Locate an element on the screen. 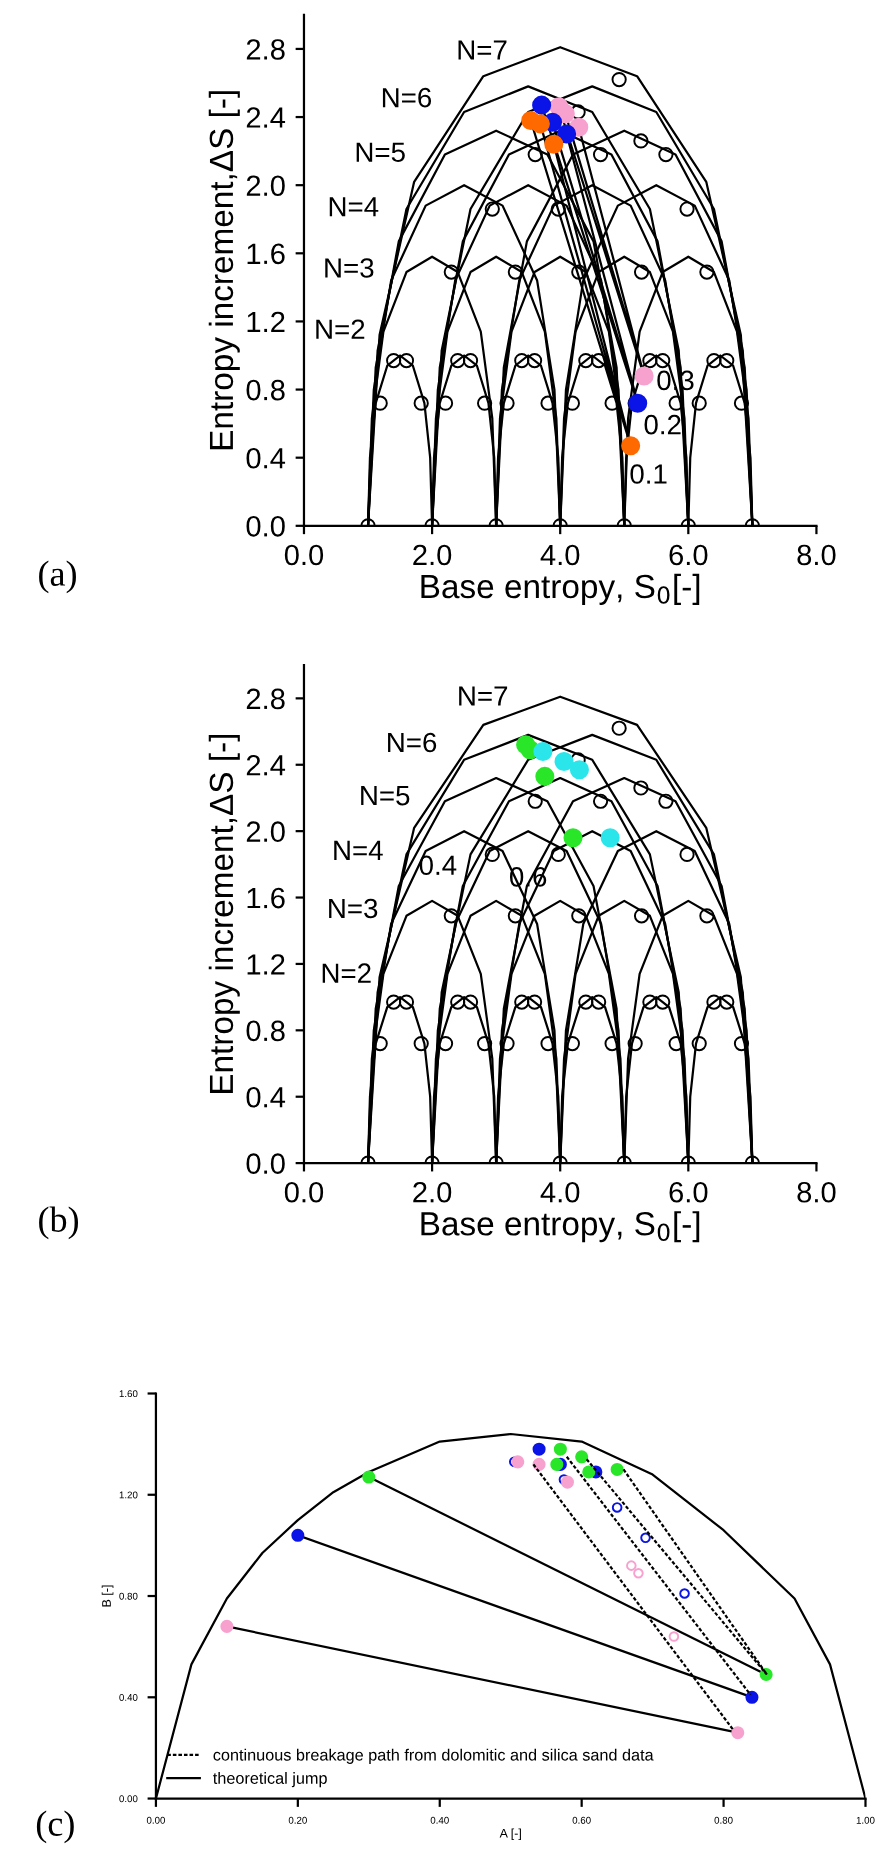  text: (c) is located at coordinates (55, 1827).